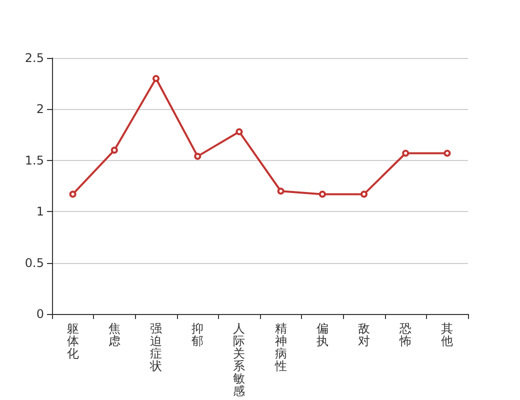 This screenshot has width=520, height=400. Describe the element at coordinates (72, 340) in the screenshot. I see `x-tick-label: 躯体化` at that location.